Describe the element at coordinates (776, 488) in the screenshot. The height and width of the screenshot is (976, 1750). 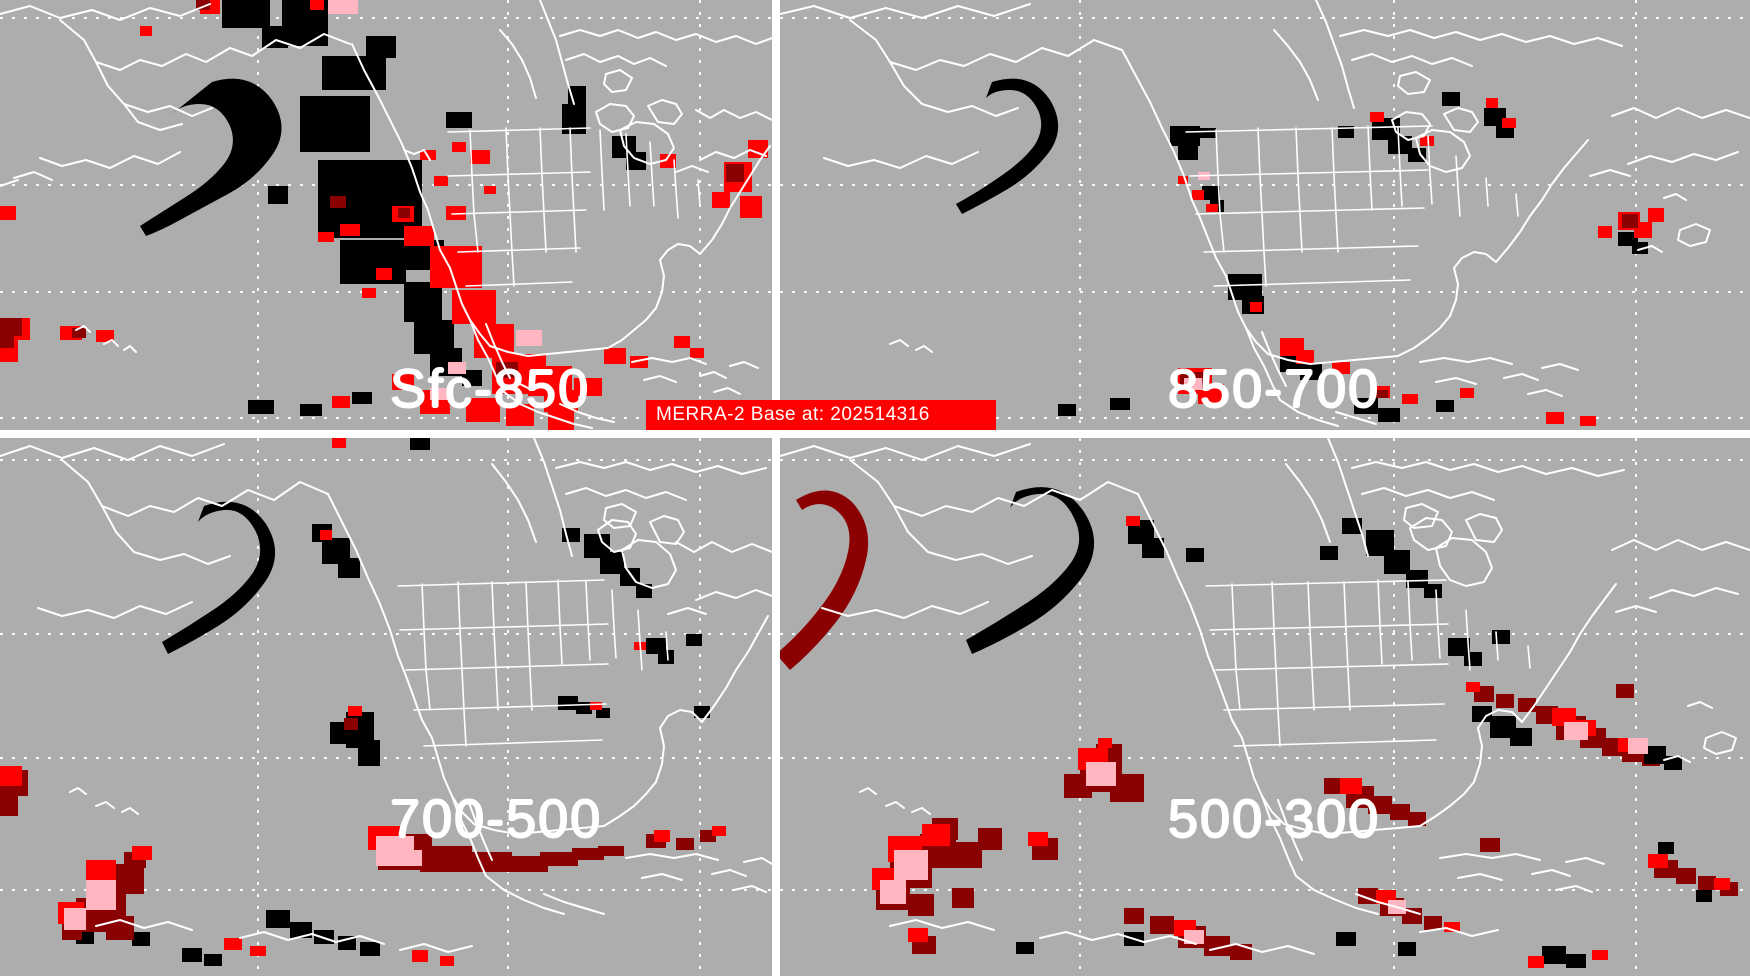
I see `panel-divider-vertical` at that location.